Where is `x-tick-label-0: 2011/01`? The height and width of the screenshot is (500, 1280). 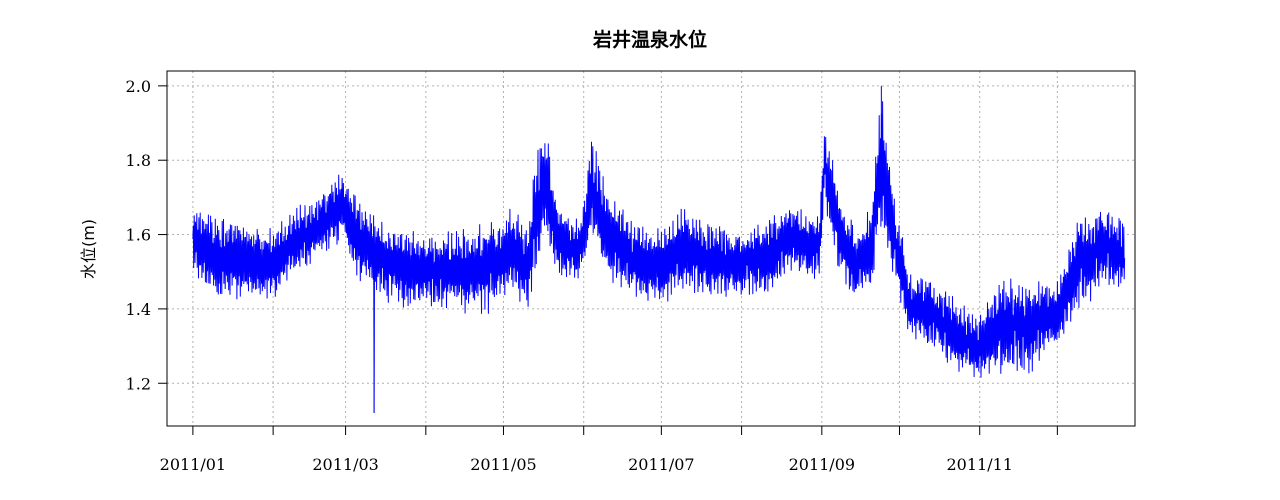
x-tick-label-0: 2011/01 is located at coordinates (193, 464).